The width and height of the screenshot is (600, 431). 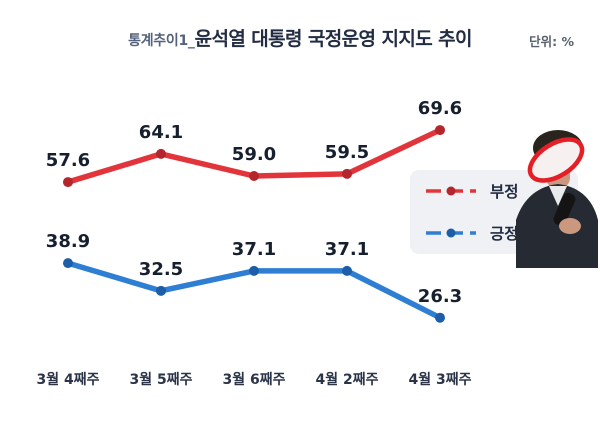 What do you see at coordinates (440, 296) in the screenshot?
I see `value-label: 26.3` at bounding box center [440, 296].